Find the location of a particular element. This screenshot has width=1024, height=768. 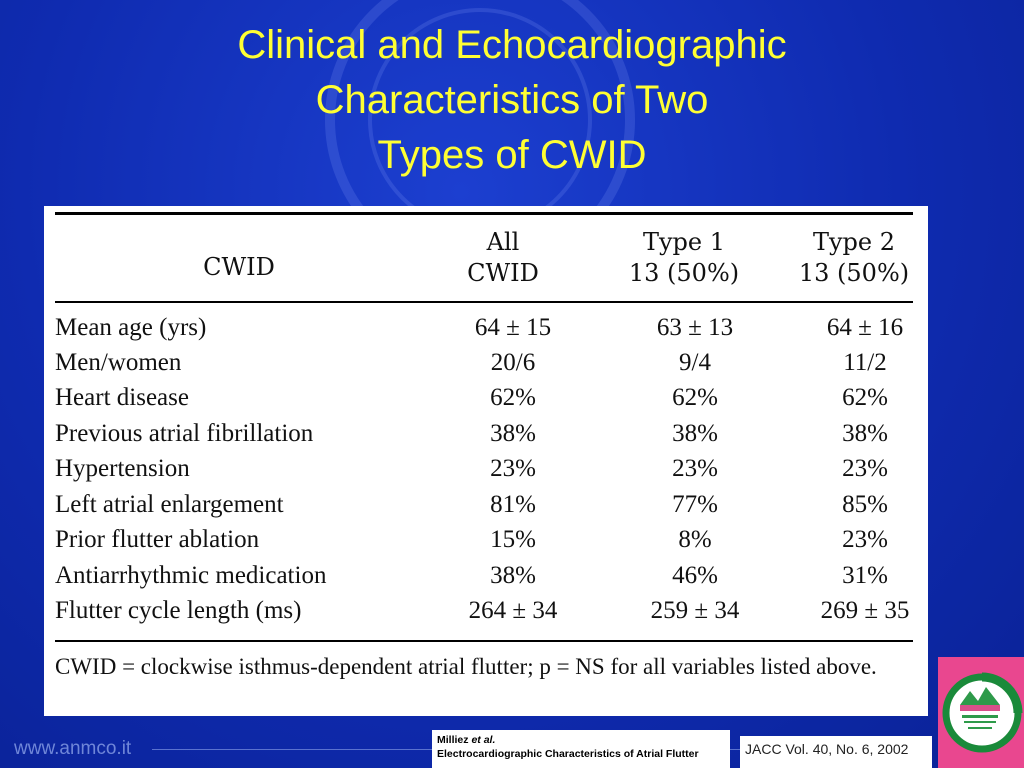

table-row: Men/women 20/6 9/4 11/2 is located at coordinates (484, 366).